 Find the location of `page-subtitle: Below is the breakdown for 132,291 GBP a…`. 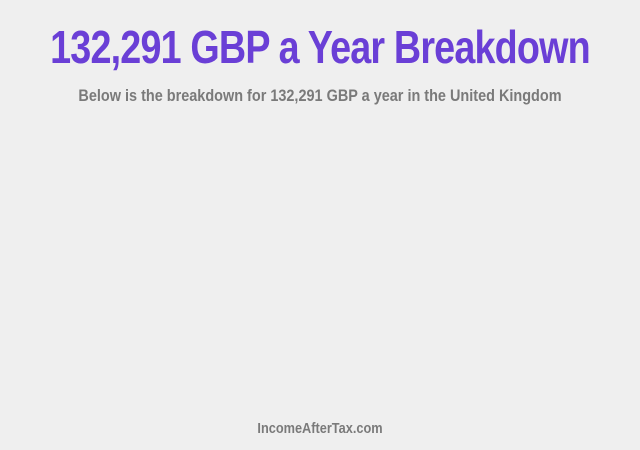

page-subtitle: Below is the breakdown for 132,291 GBP a… is located at coordinates (320, 95).